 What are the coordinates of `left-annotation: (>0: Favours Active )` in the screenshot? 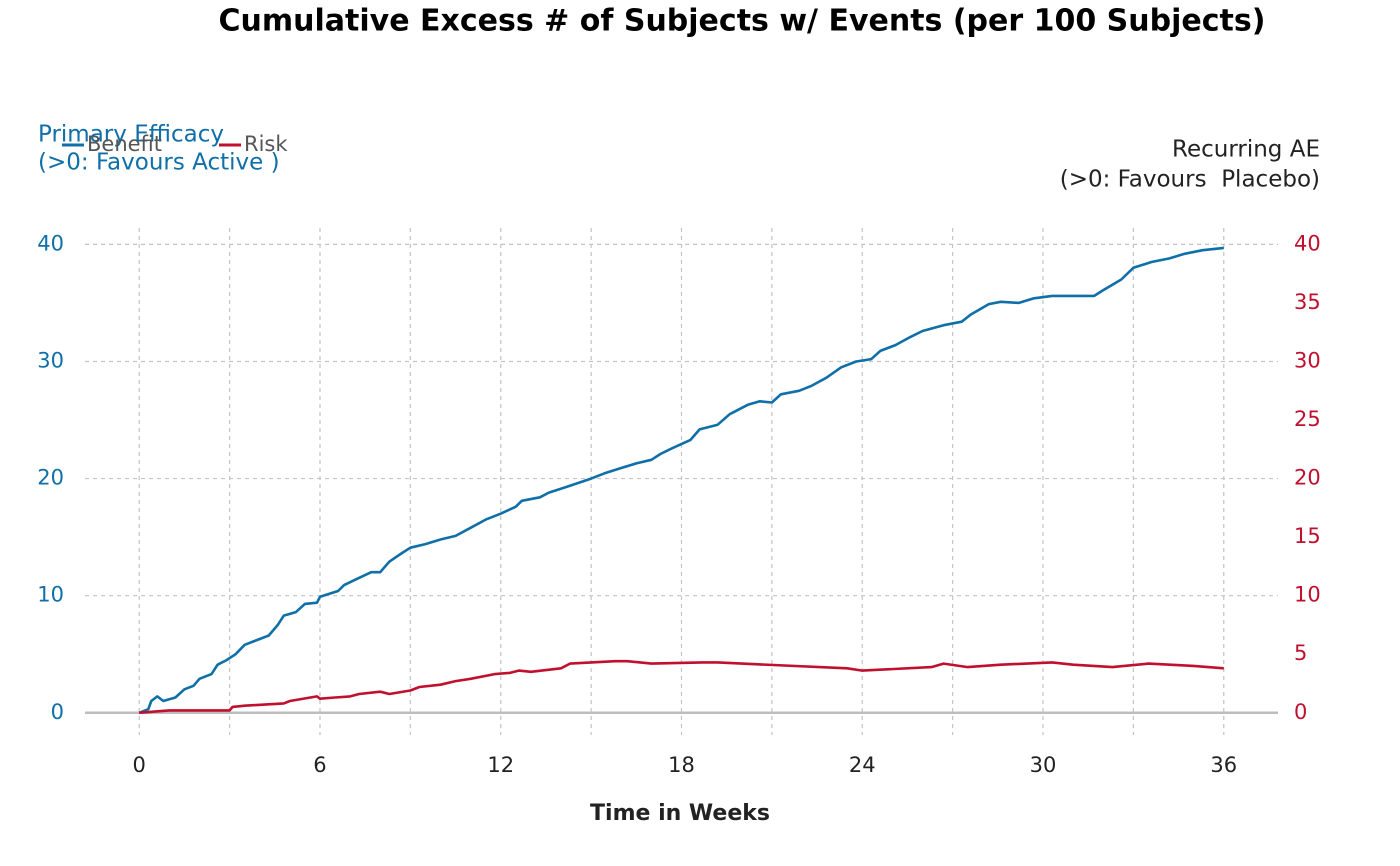 It's located at (159, 163).